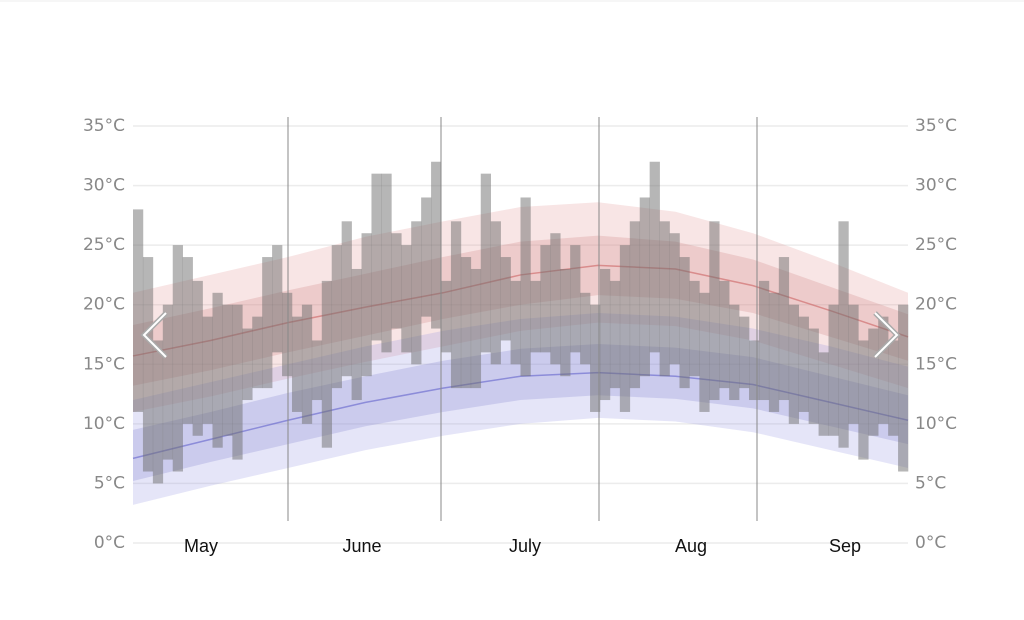  Describe the element at coordinates (525, 546) in the screenshot. I see `x-tick-label: July` at that location.